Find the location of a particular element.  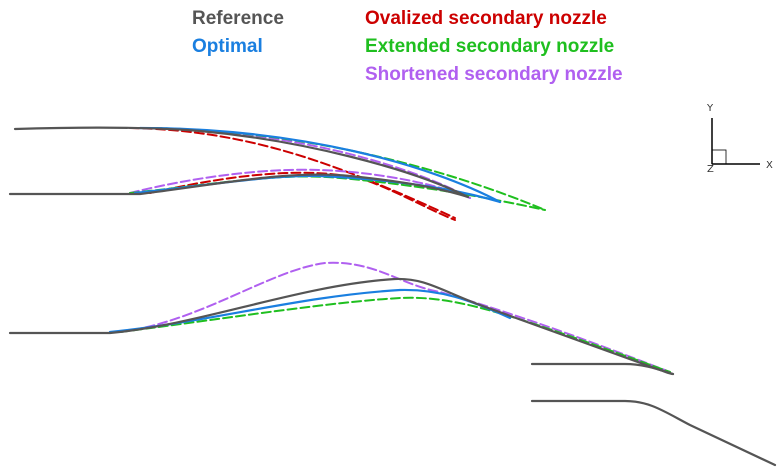

legend-extended: Extended secondary nozzle is located at coordinates (489, 46).